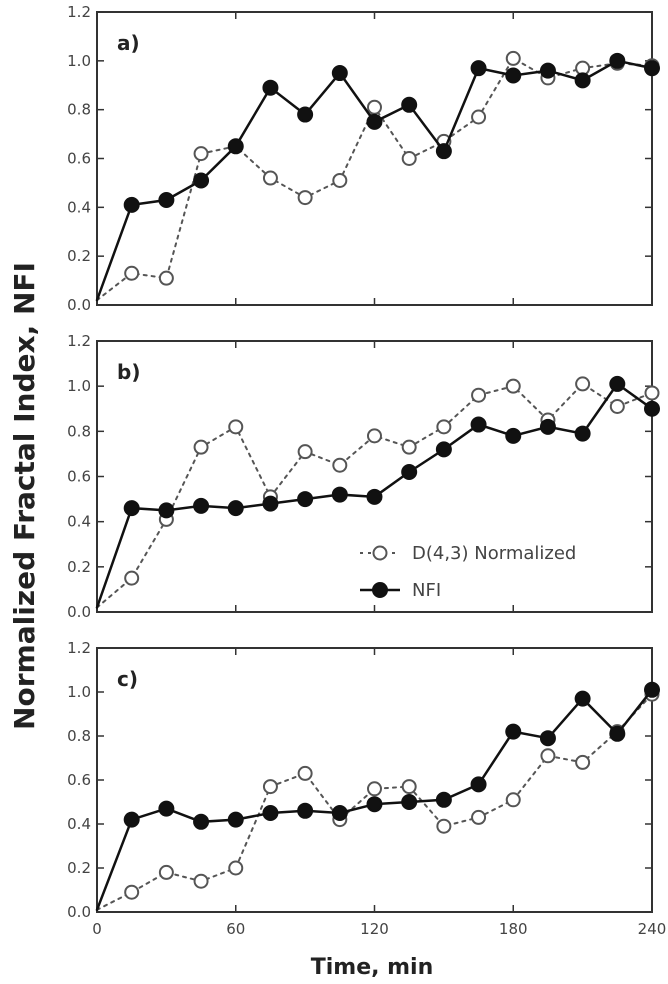  I want to click on panel-label: b), so click(128, 372).